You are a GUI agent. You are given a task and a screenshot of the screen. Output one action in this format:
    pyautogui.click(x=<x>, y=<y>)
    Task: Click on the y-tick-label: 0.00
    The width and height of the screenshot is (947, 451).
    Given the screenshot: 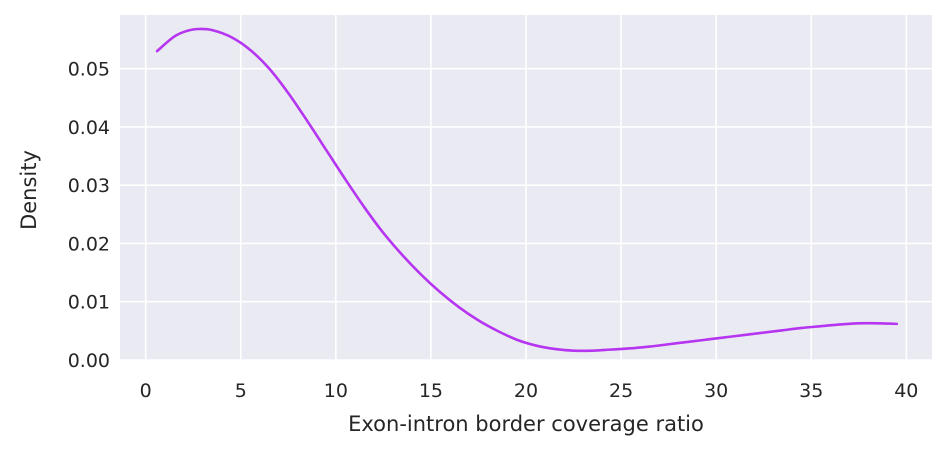 What is the action you would take?
    pyautogui.click(x=89, y=361)
    